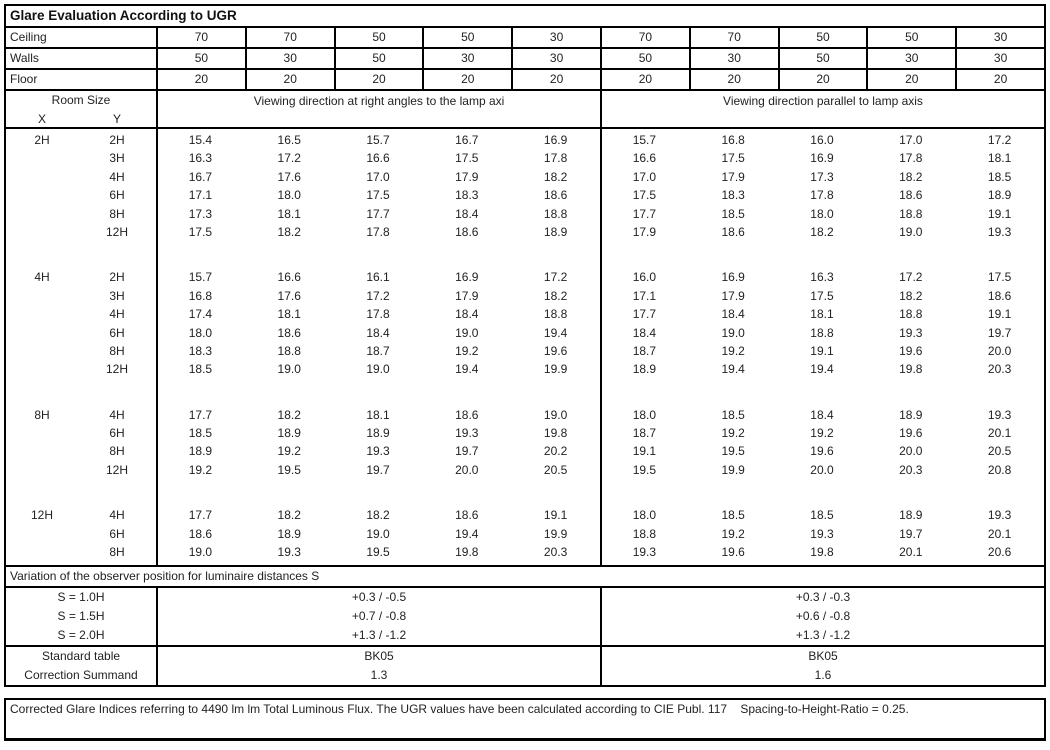 The width and height of the screenshot is (1050, 750). What do you see at coordinates (378, 231) in the screenshot?
I see `ugr-value: 17.8` at bounding box center [378, 231].